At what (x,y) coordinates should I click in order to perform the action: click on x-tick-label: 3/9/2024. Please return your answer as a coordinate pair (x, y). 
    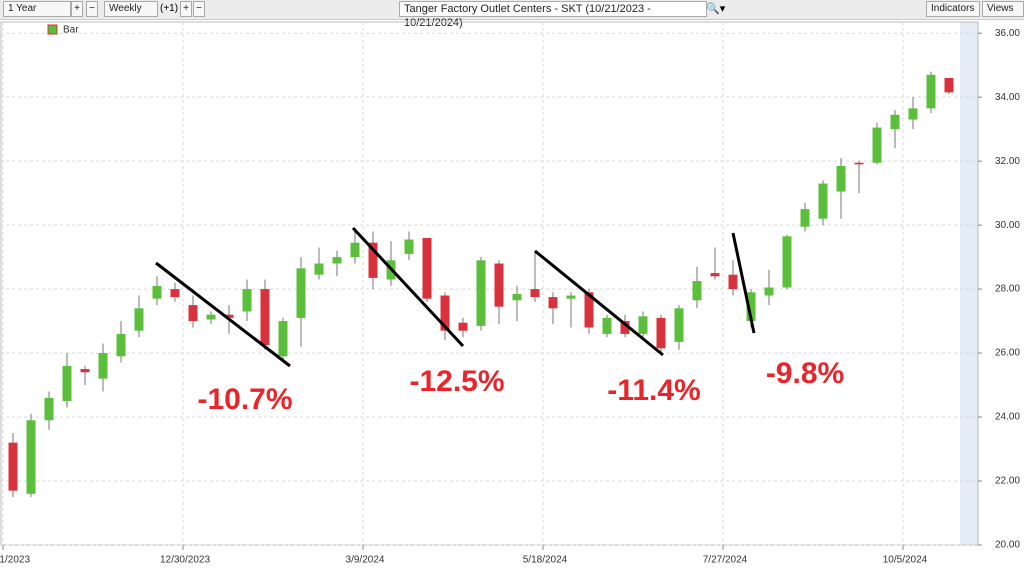
    Looking at the image, I should click on (365, 560).